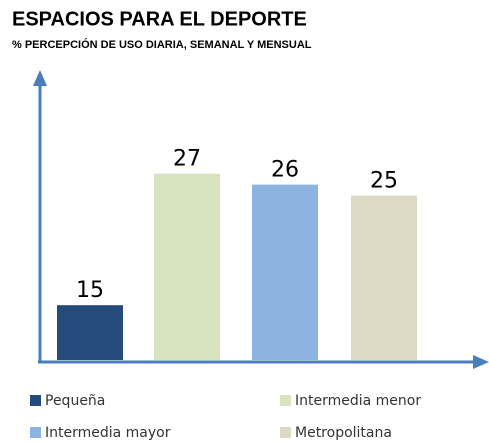  Describe the element at coordinates (108, 433) in the screenshot. I see `legend-label: Intermedia mayor` at that location.